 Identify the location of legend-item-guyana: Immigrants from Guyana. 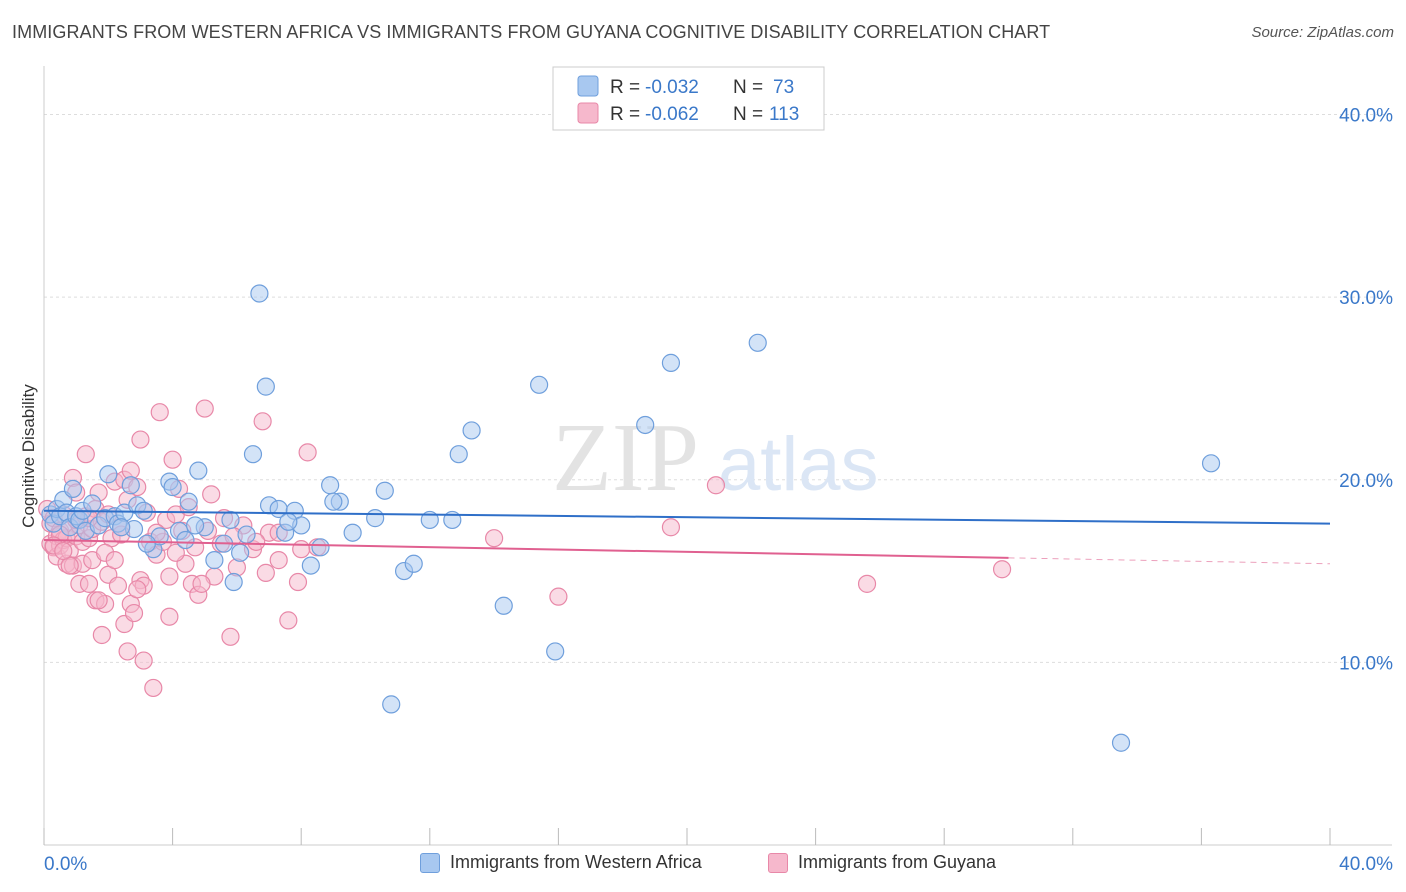
(882, 862).